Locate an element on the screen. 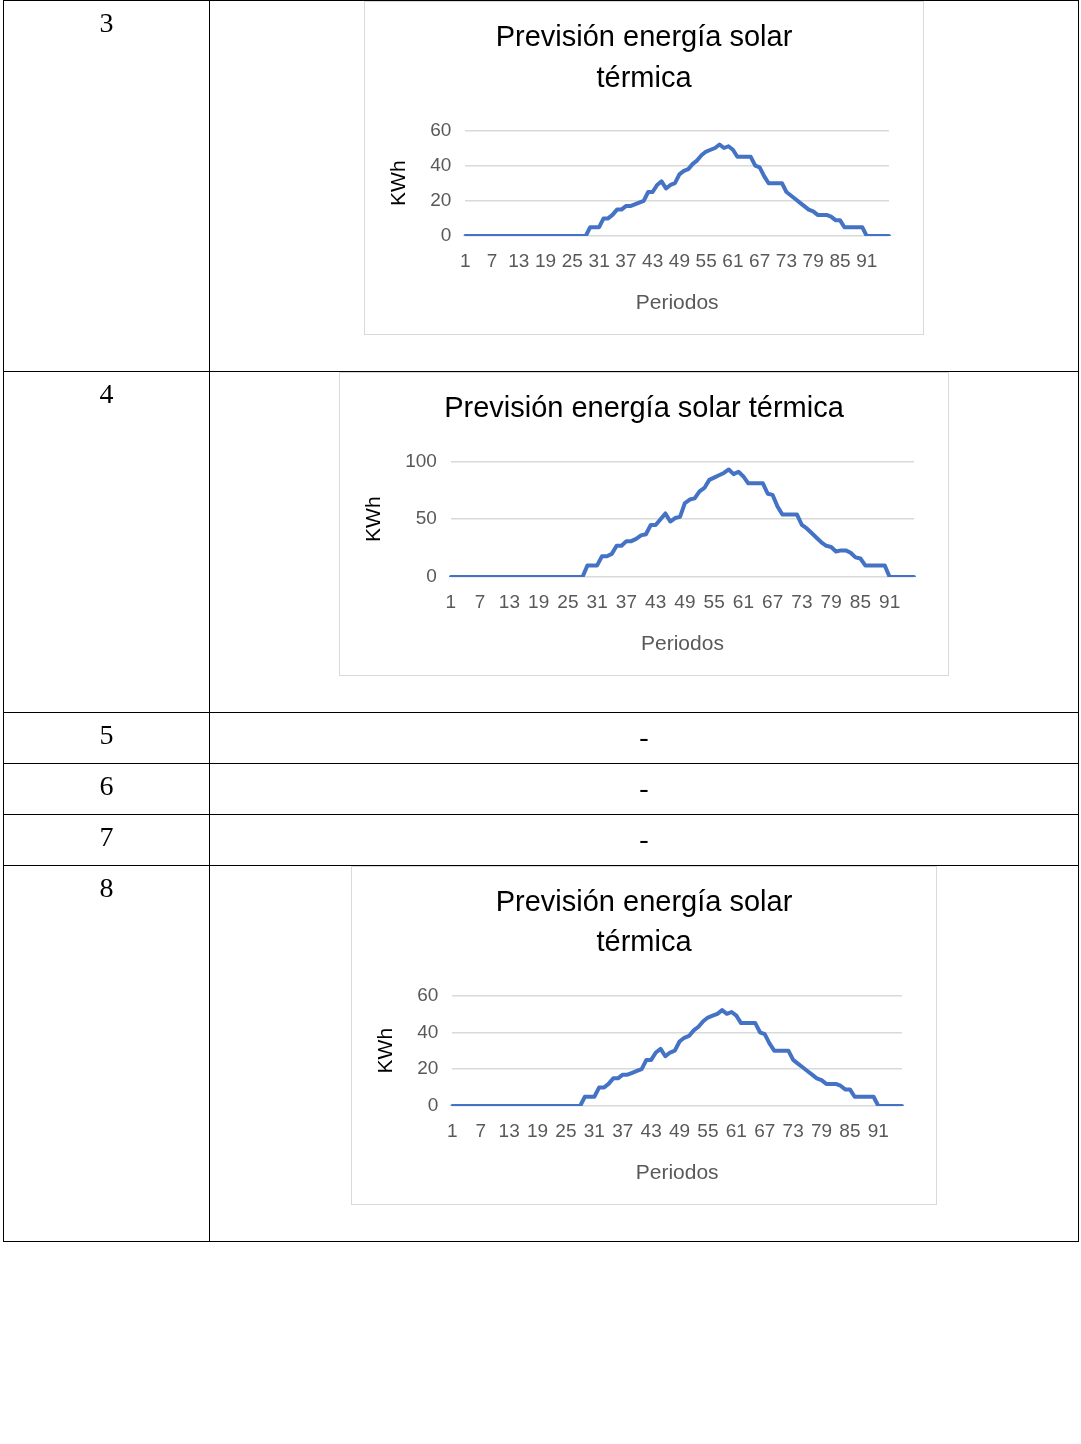 The height and width of the screenshot is (1444, 1081). y-tick-label: 100 is located at coordinates (421, 460).